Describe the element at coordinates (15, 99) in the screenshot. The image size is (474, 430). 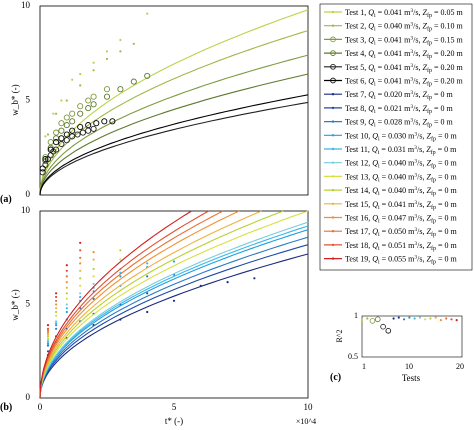
I see `panel-a-ylabel: w_b* (-)` at that location.